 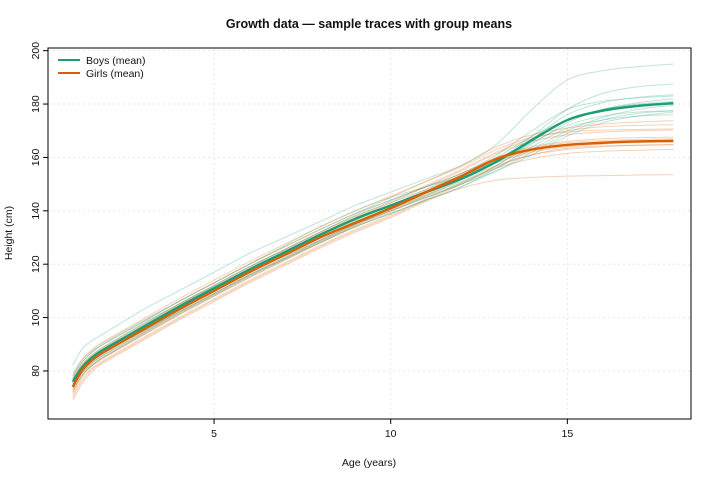 What do you see at coordinates (36, 318) in the screenshot?
I see `y-tick-label: 100` at bounding box center [36, 318].